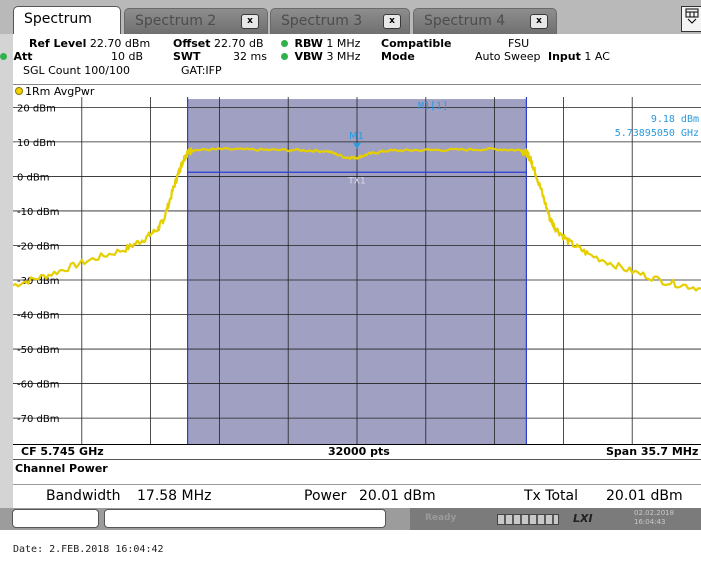 The height and width of the screenshot is (564, 701). What do you see at coordinates (416, 43) in the screenshot?
I see `compatible-label: Compatible` at bounding box center [416, 43].